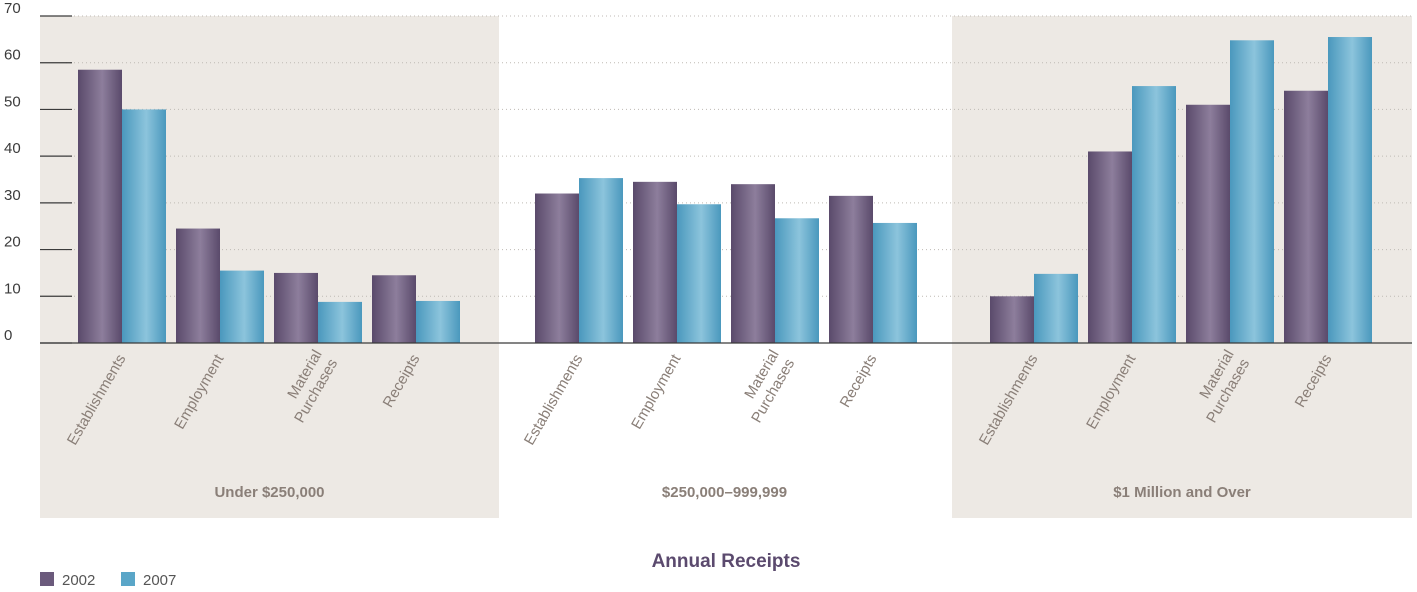  What do you see at coordinates (12, 242) in the screenshot?
I see `y-tick-label: 20` at bounding box center [12, 242].